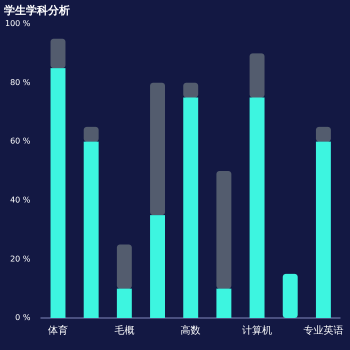  I want to click on y-tick-label: 100 %, so click(17, 23).